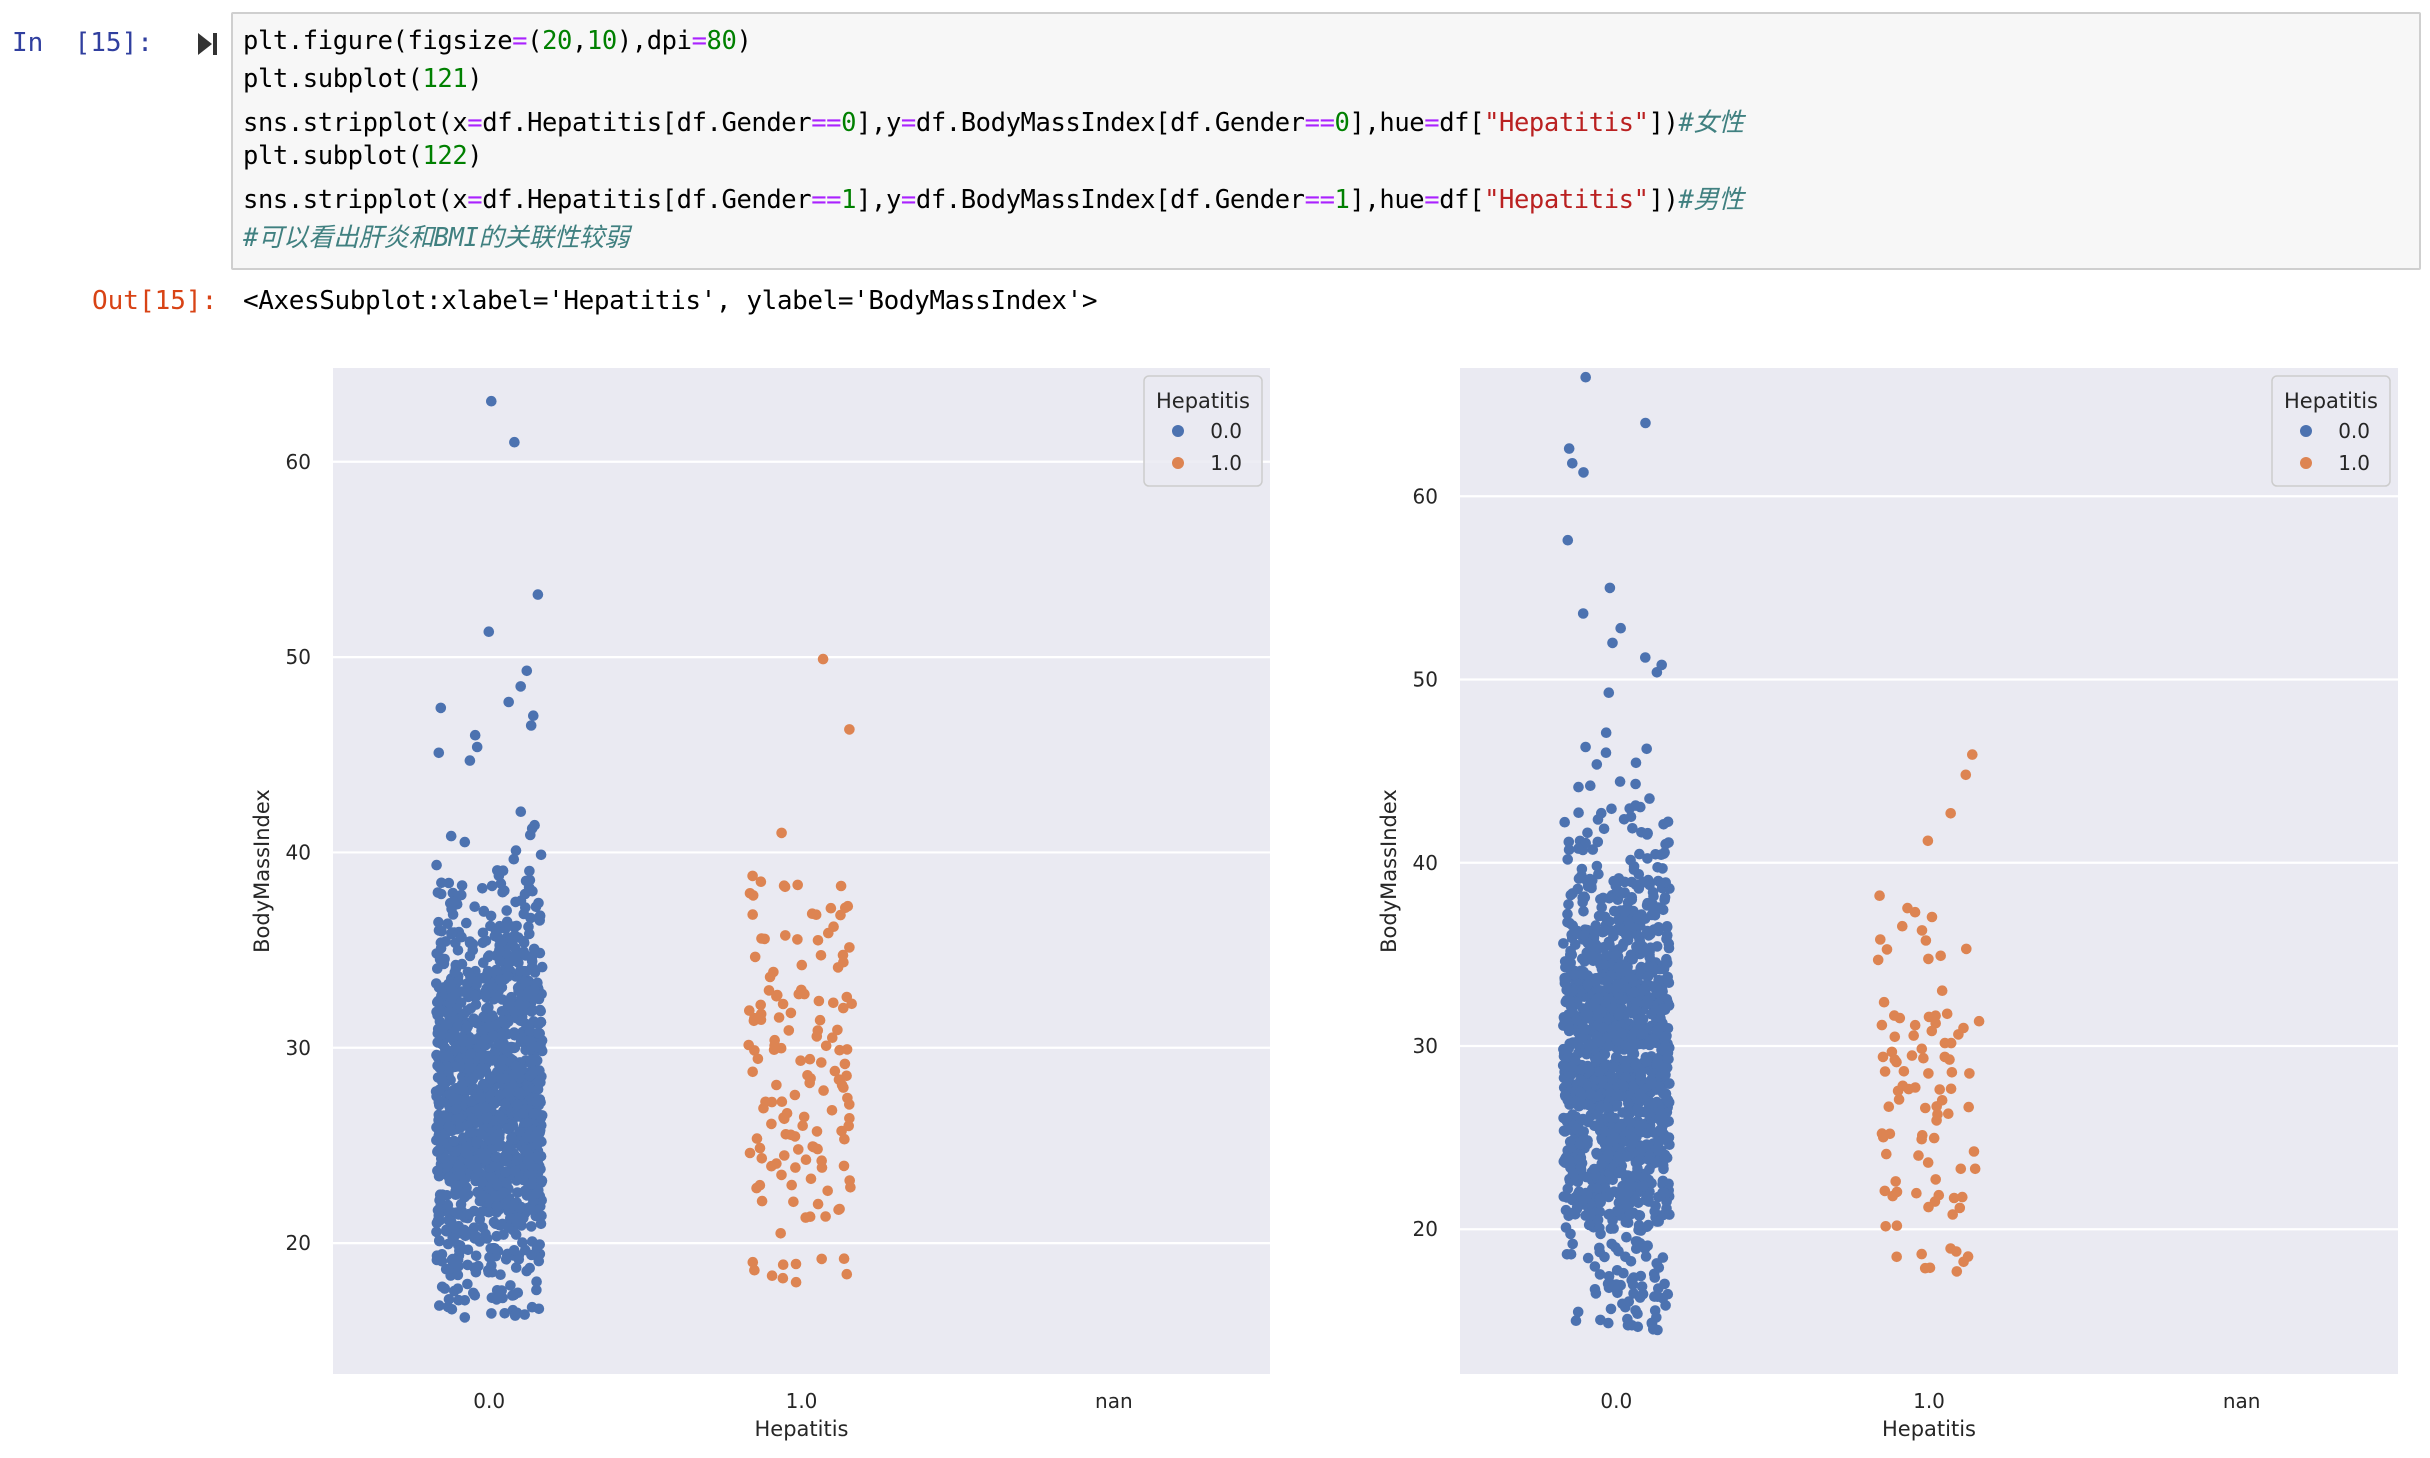 This screenshot has height=1458, width=2430. Describe the element at coordinates (355, 123) in the screenshot. I see `code-token: sns.stripplot(x` at that location.